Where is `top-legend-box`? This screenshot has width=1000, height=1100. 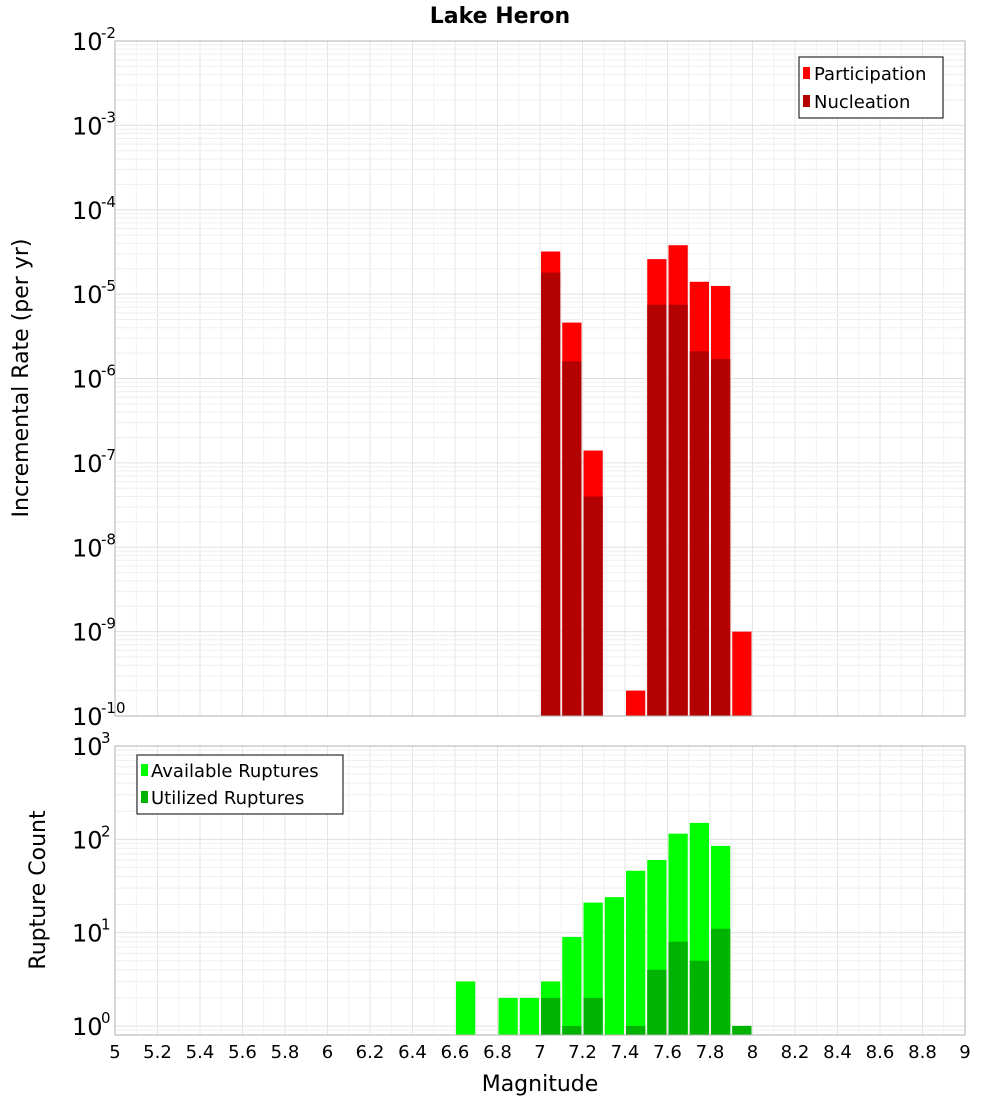
top-legend-box is located at coordinates (871, 87).